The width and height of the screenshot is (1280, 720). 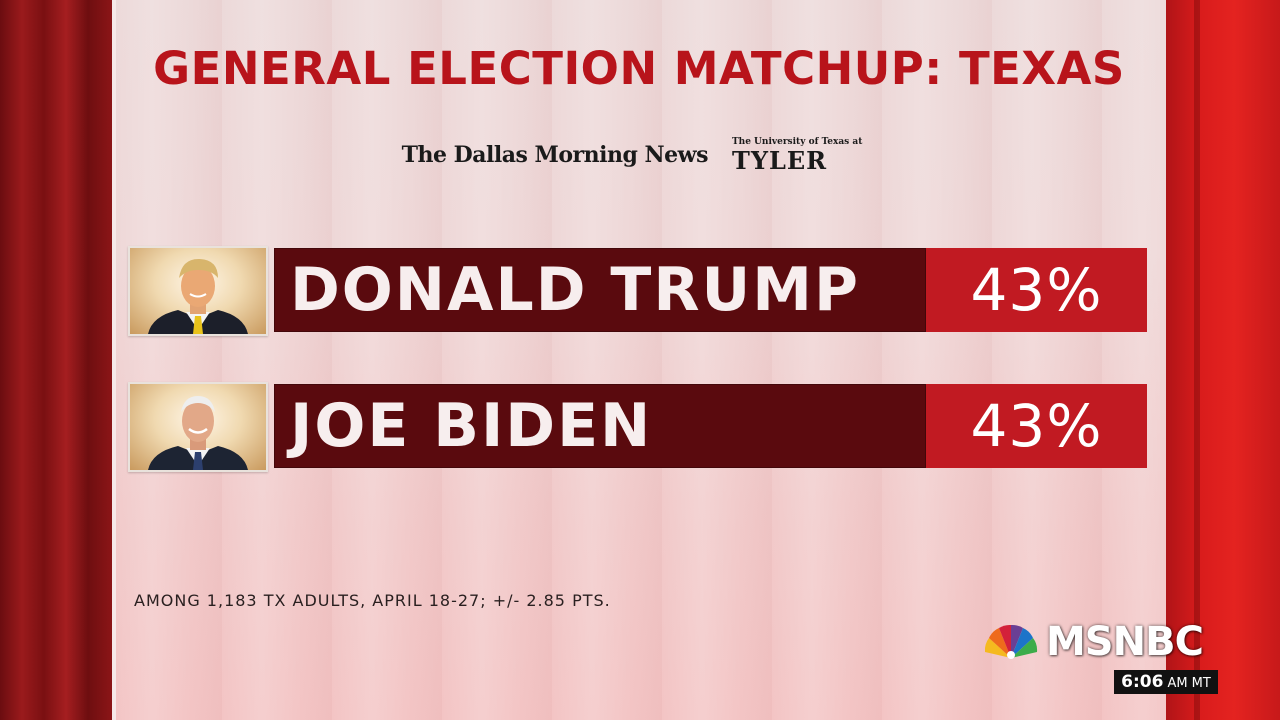 I want to click on candidate-name-bar: JOE BIDEN, so click(x=600, y=426).